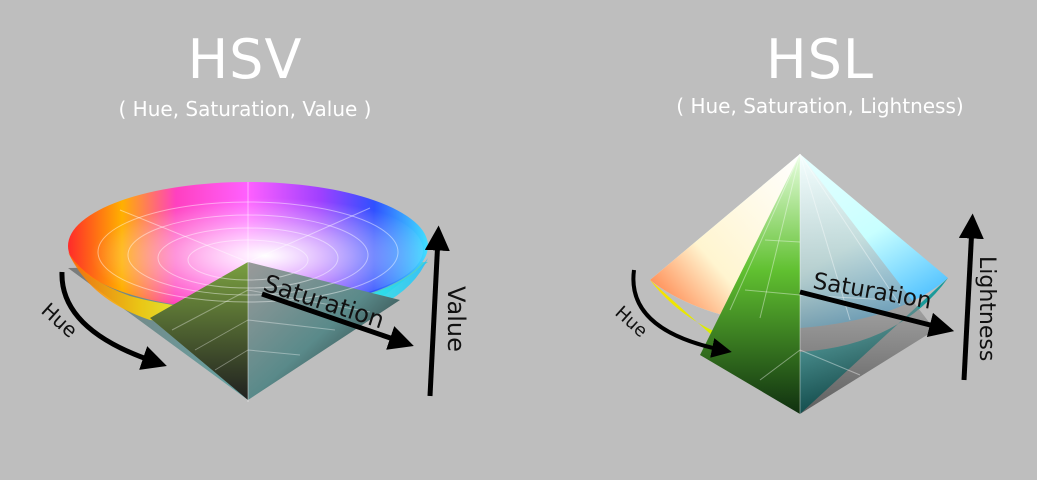  I want to click on hsv-cut-face-right, so click(324, 331).